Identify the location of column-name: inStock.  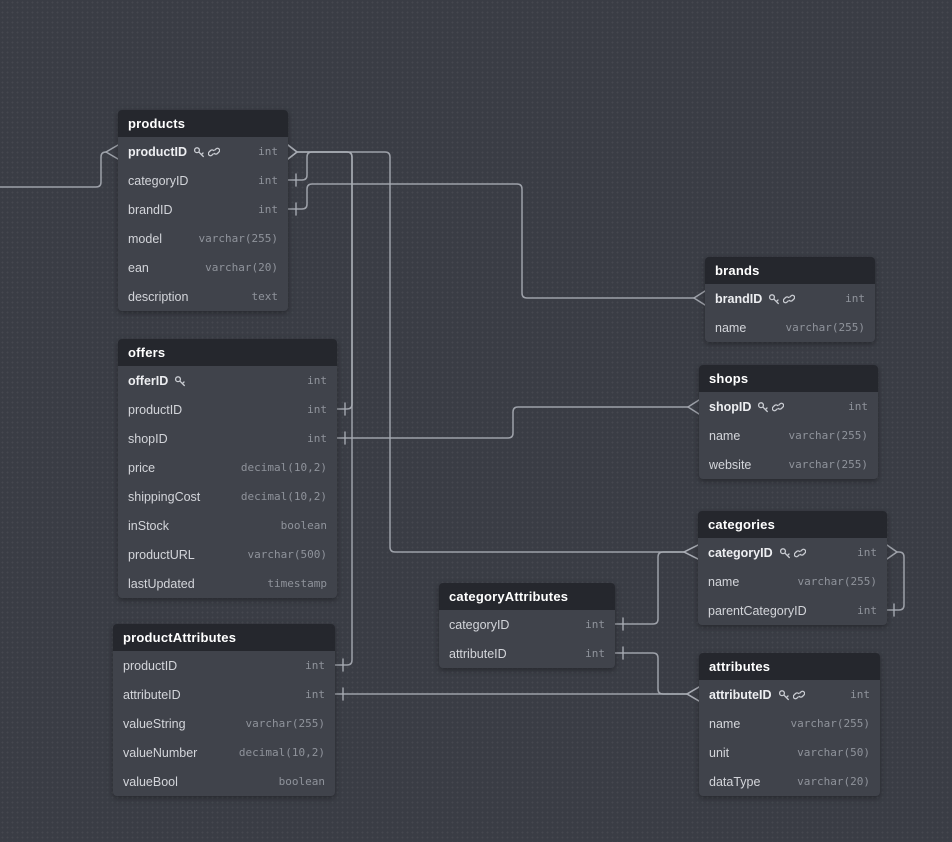
(148, 525).